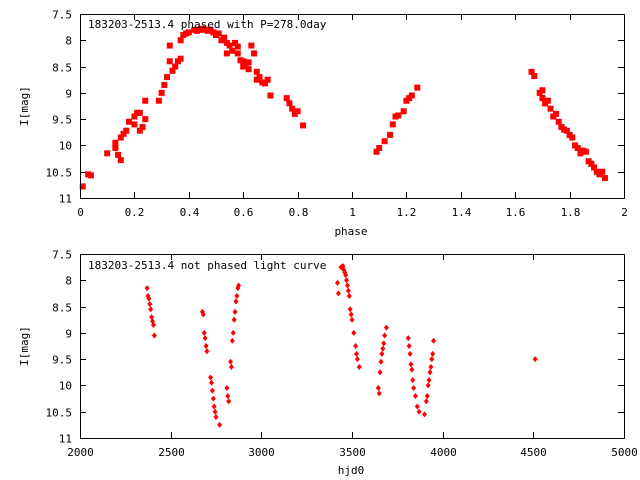 The image size is (640, 480). Describe the element at coordinates (299, 212) in the screenshot. I see `x-tick-label: 0.8` at that location.